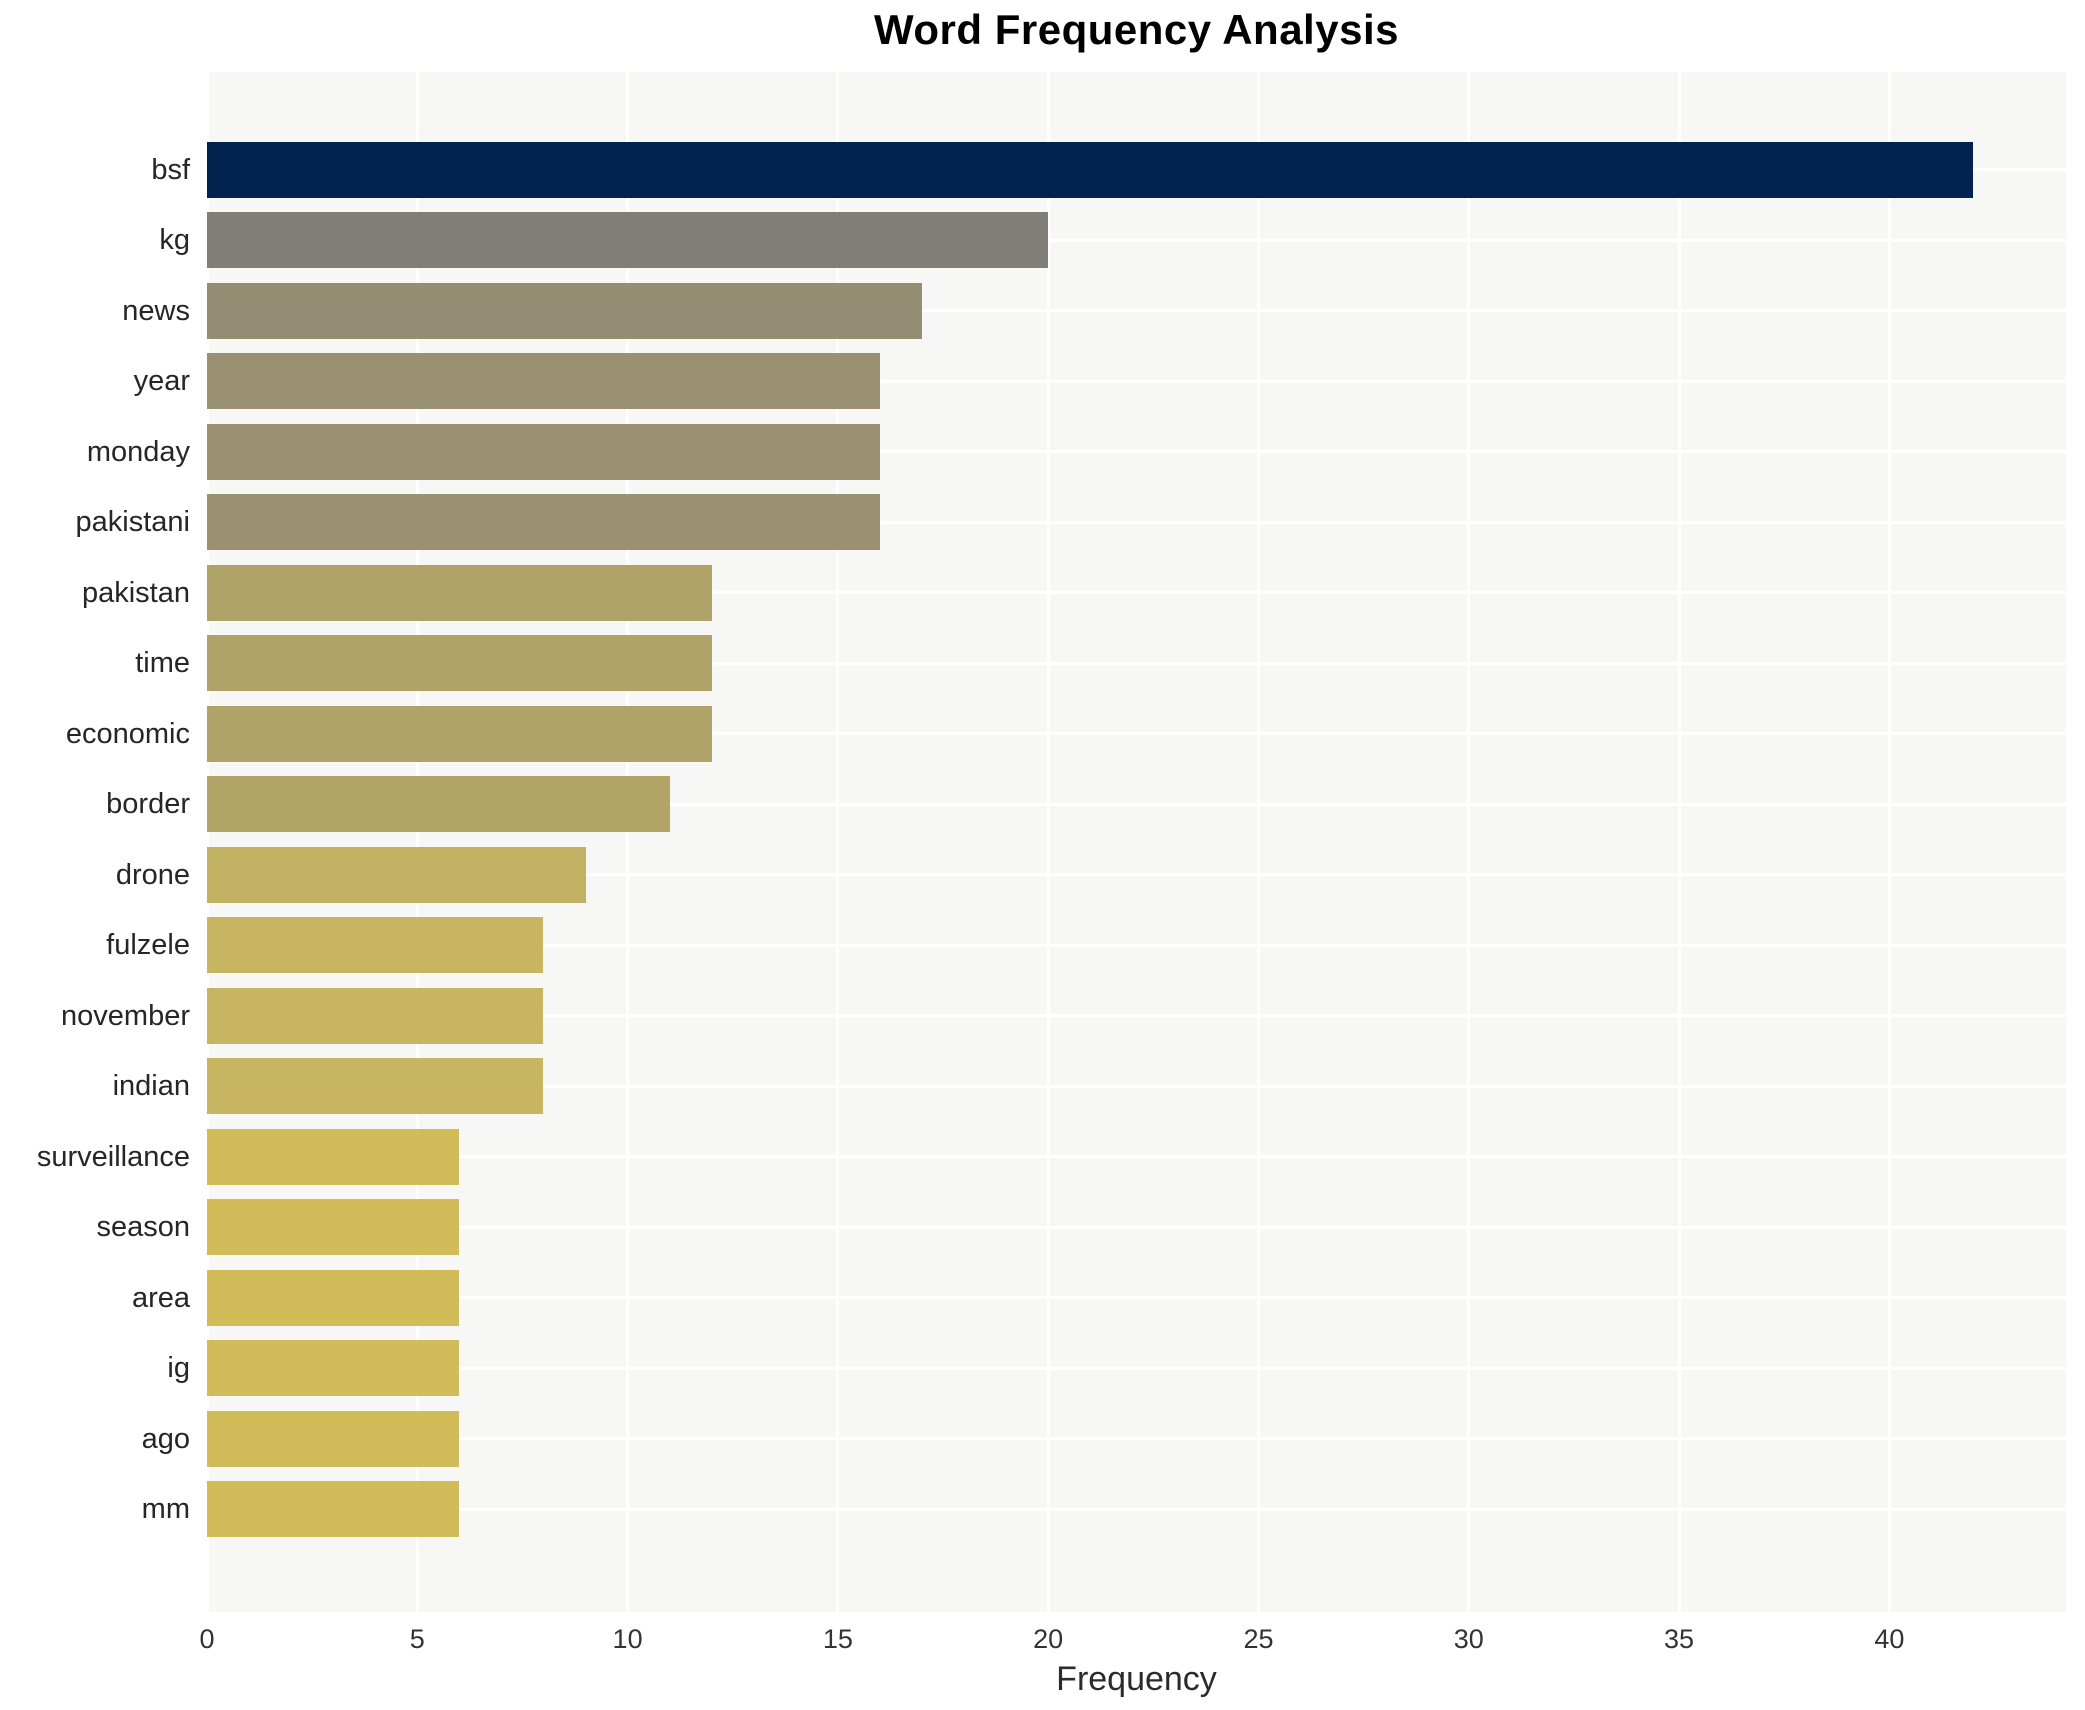 The width and height of the screenshot is (2085, 1710). I want to click on bar-season, so click(333, 1227).